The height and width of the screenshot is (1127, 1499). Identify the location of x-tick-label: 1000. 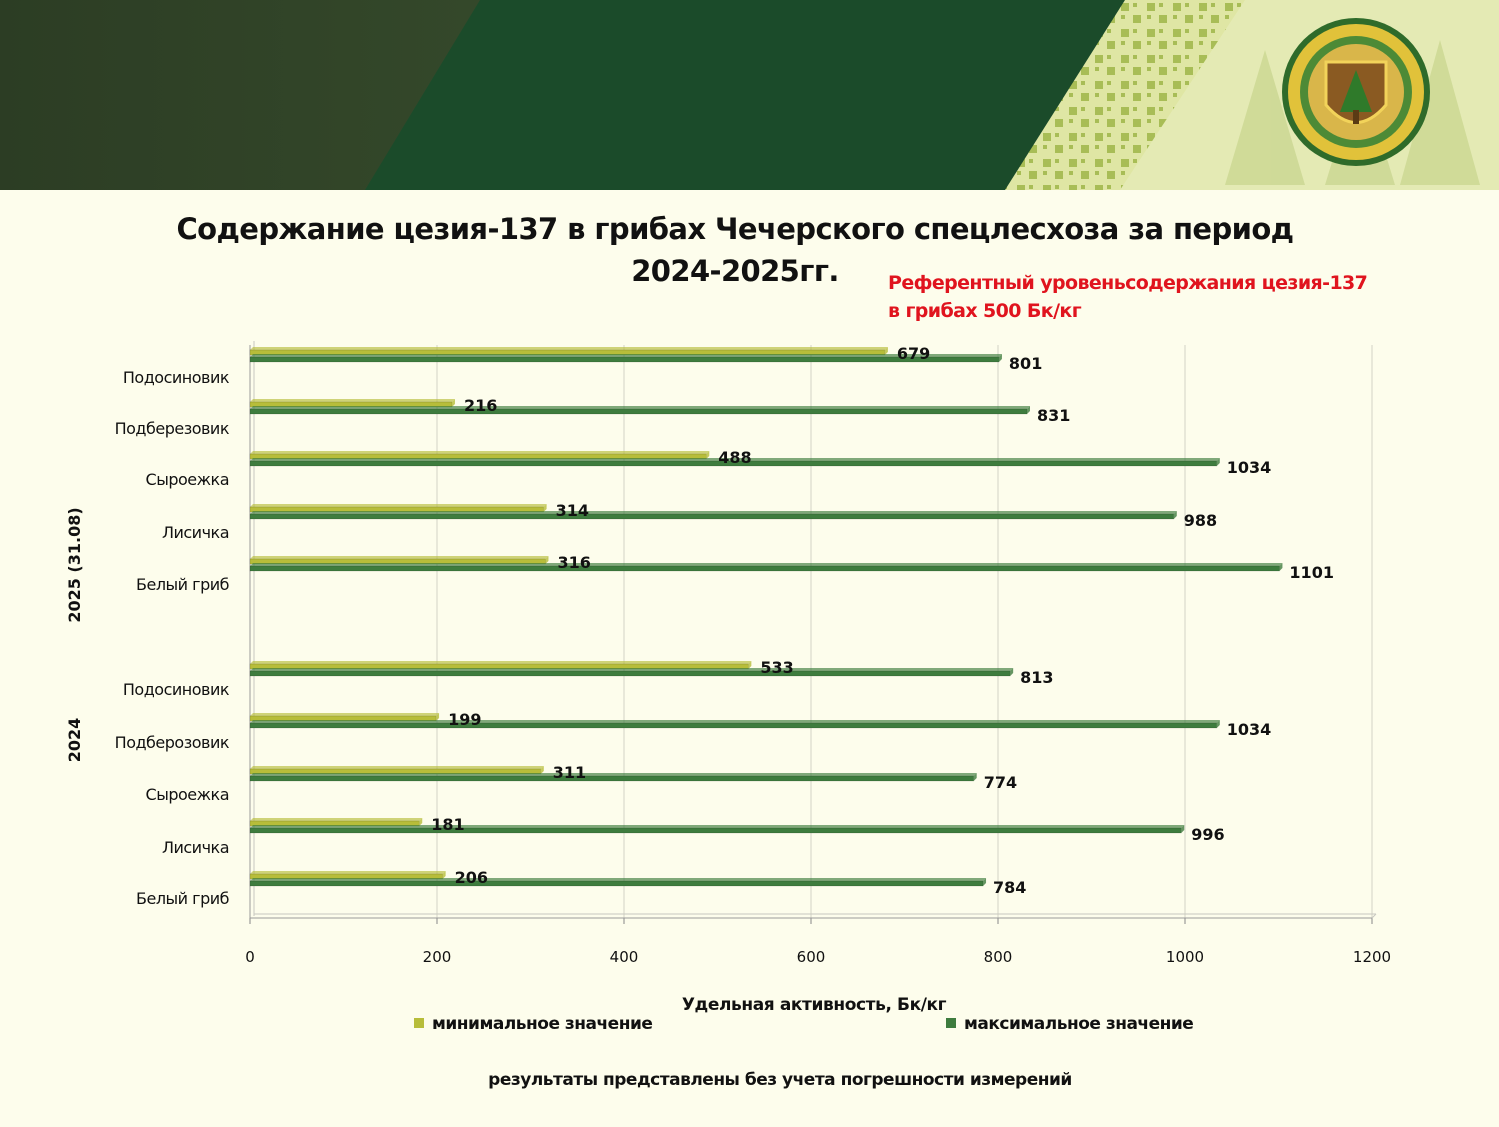
(1185, 957).